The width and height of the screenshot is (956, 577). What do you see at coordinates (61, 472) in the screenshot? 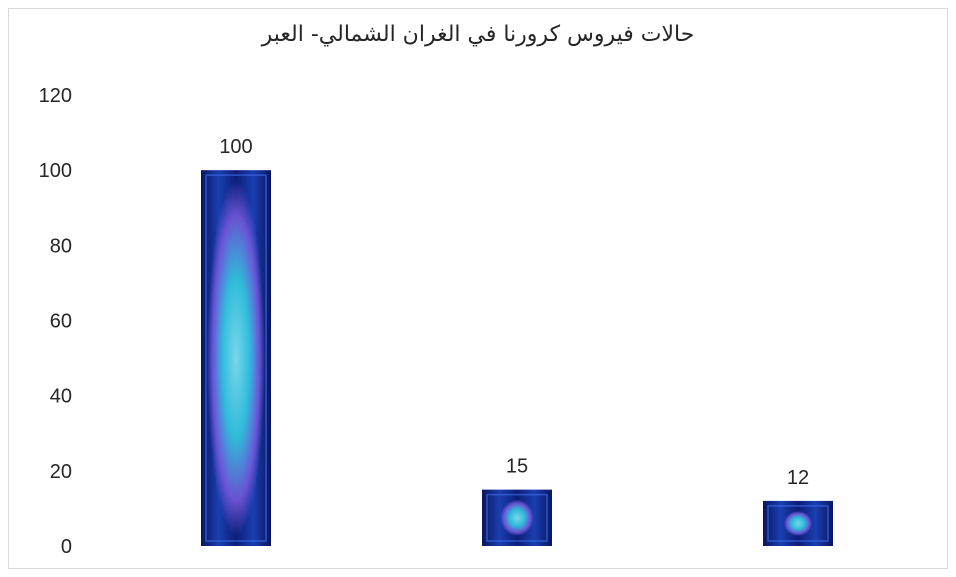
I see `y-tick-label: 20` at bounding box center [61, 472].